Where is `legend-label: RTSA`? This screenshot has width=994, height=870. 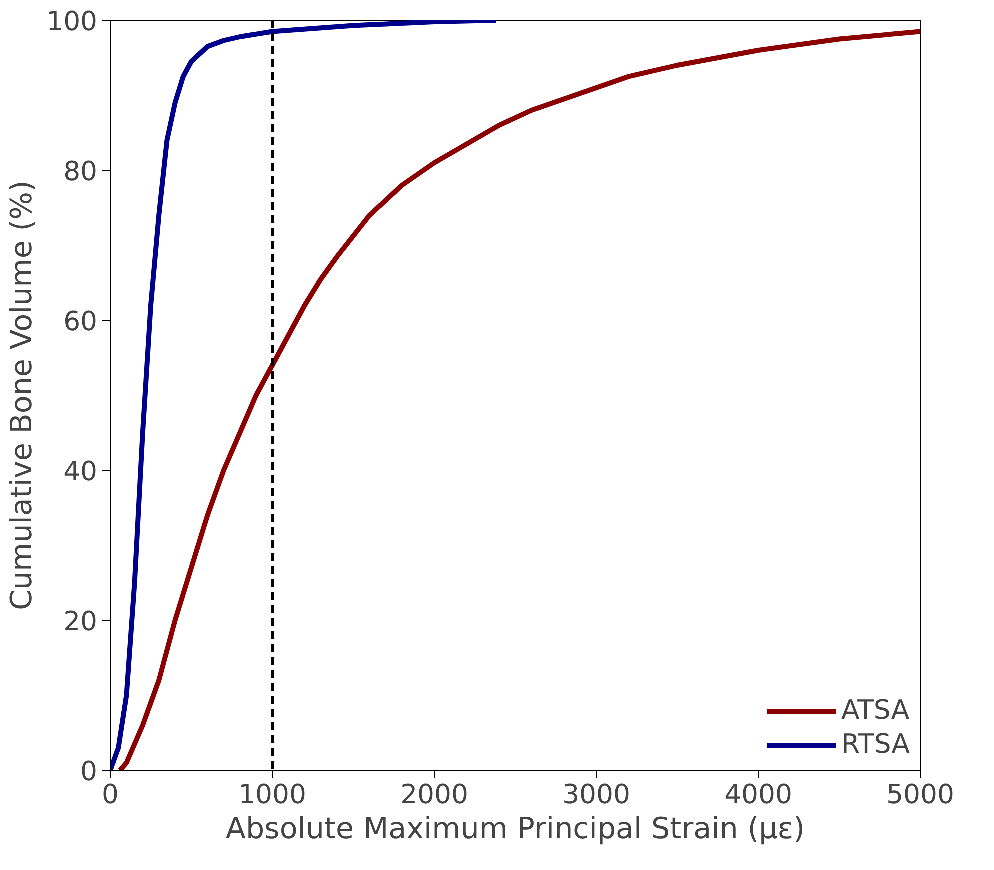
legend-label: RTSA is located at coordinates (875, 744).